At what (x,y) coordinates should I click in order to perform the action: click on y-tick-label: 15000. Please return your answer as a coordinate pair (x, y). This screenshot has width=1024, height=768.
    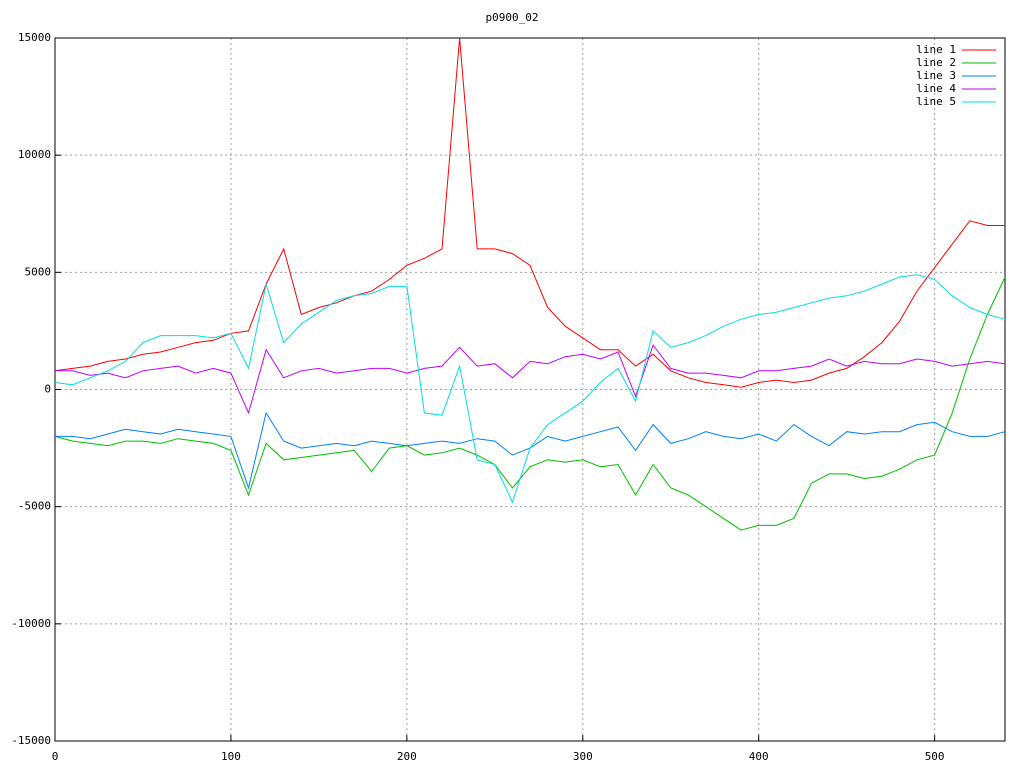
    Looking at the image, I should click on (34, 37).